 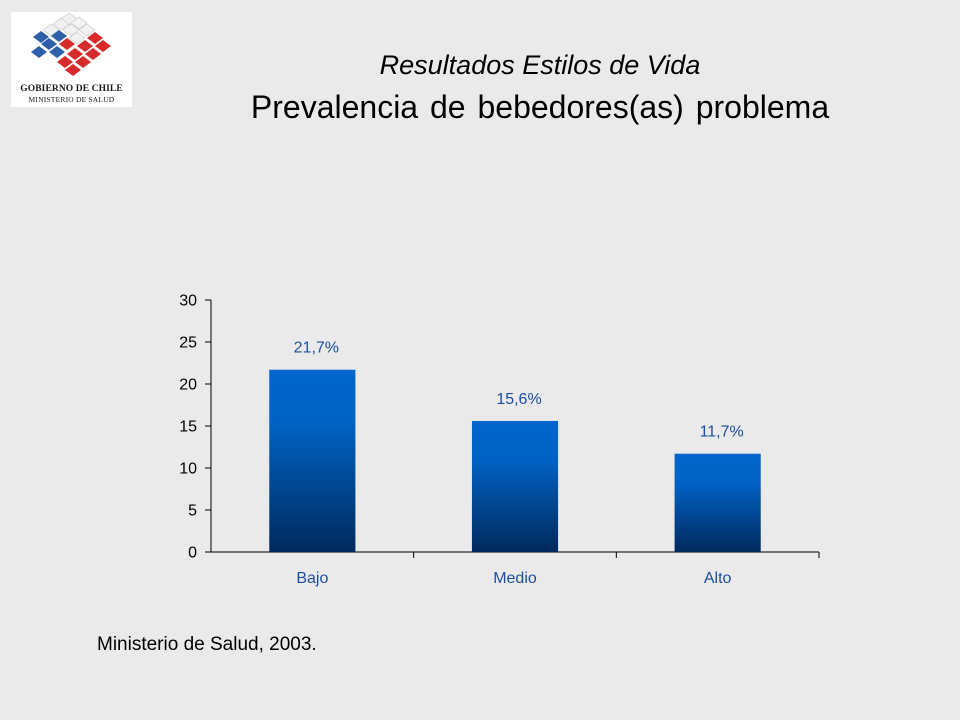 What do you see at coordinates (192, 511) in the screenshot?
I see `y-tick-label: 5` at bounding box center [192, 511].